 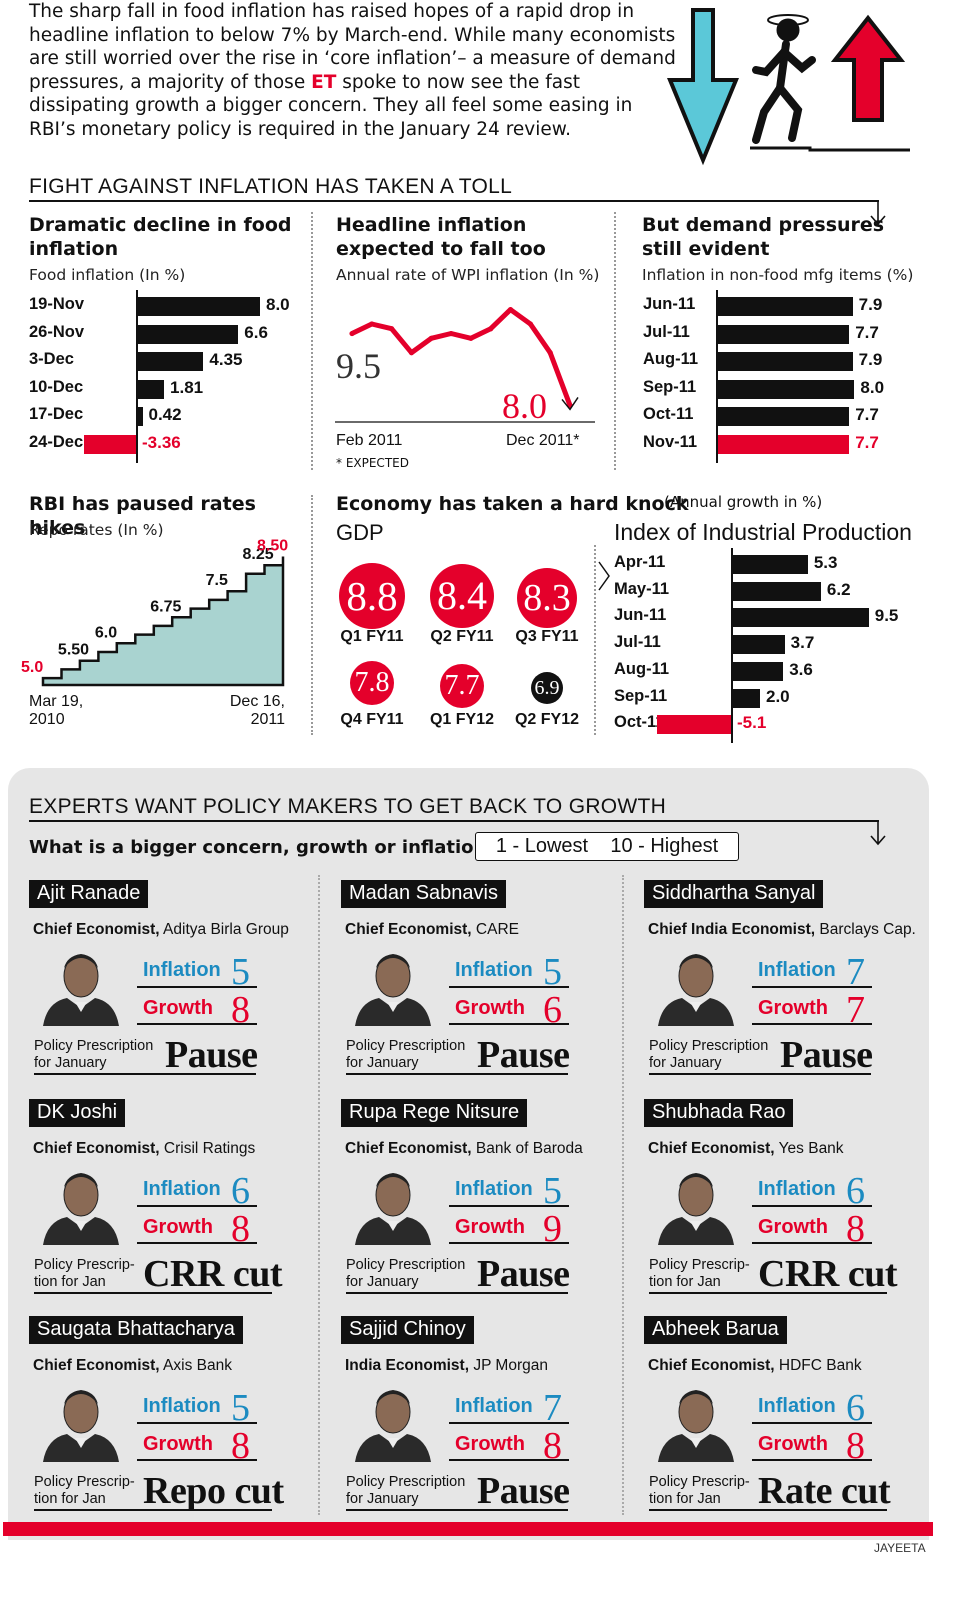 What do you see at coordinates (423, 894) in the screenshot?
I see `expert-name: Madan Sabnavis` at bounding box center [423, 894].